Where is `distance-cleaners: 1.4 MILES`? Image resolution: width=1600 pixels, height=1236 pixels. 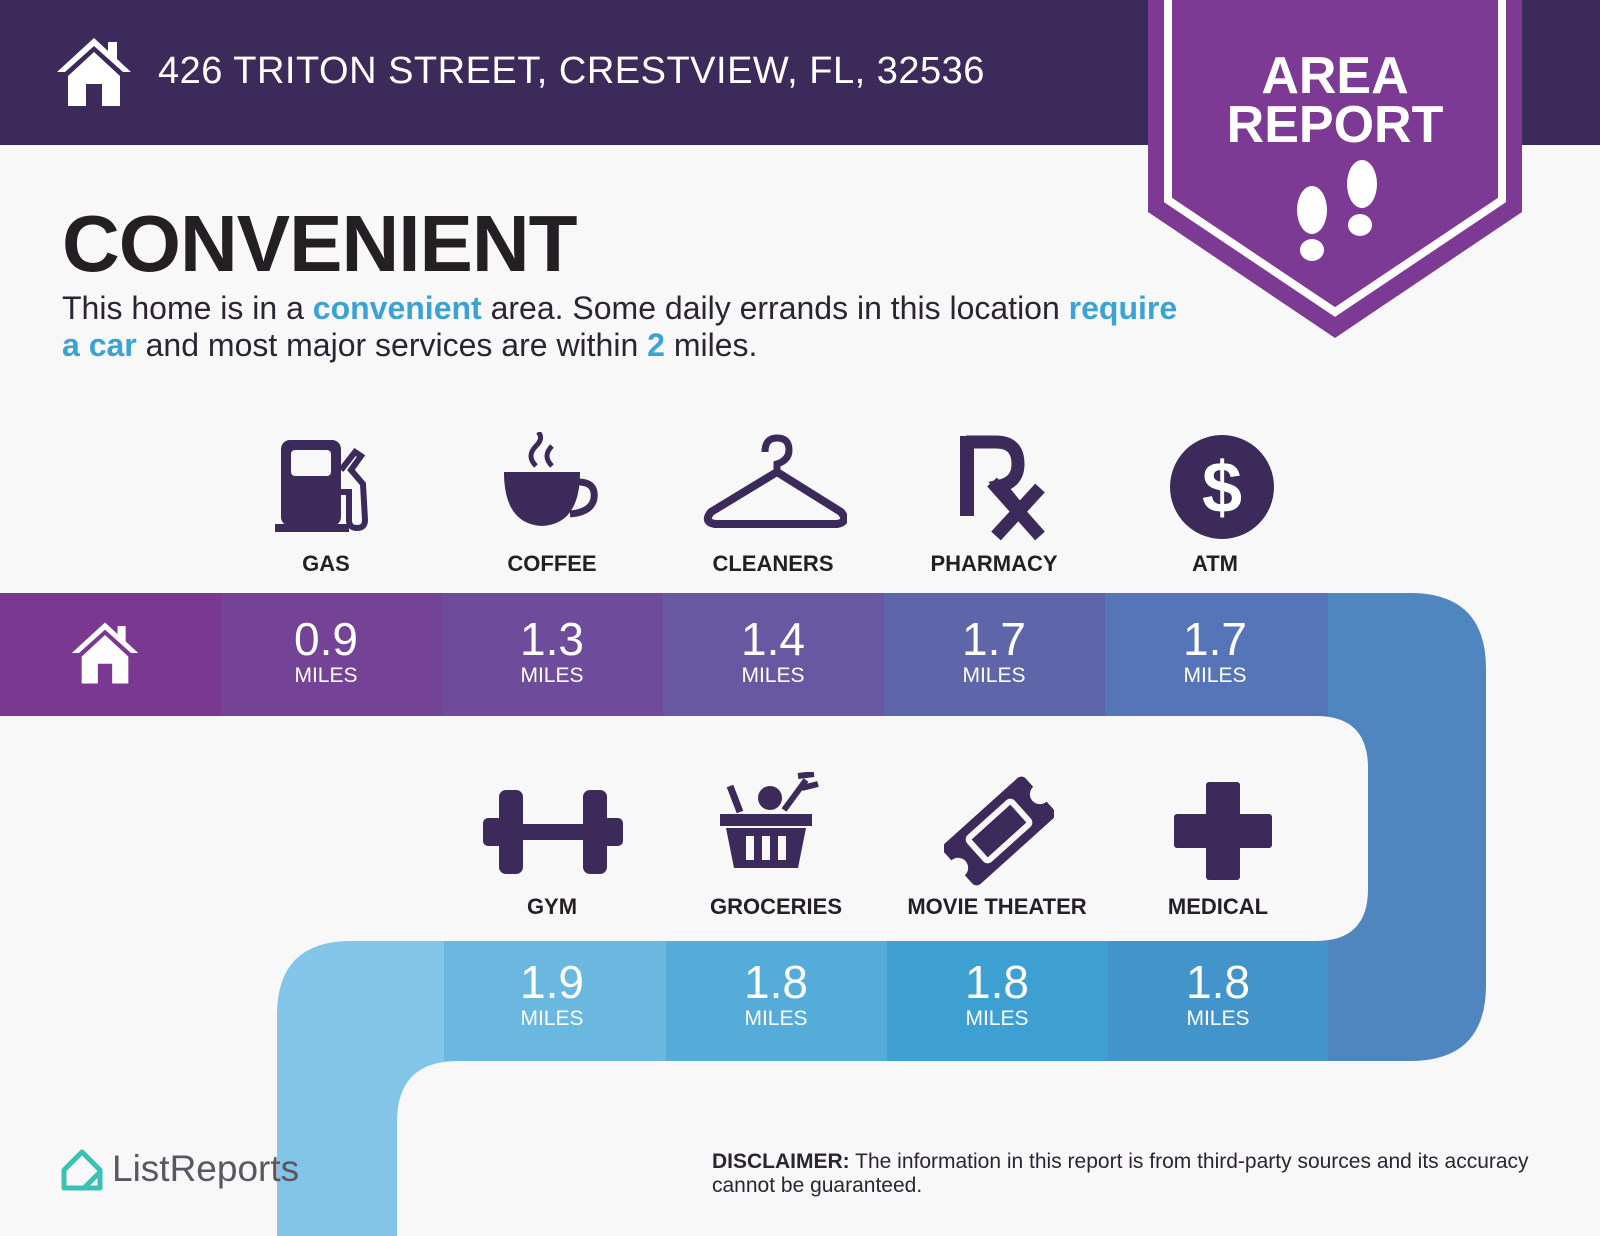 distance-cleaners: 1.4 MILES is located at coordinates (773, 650).